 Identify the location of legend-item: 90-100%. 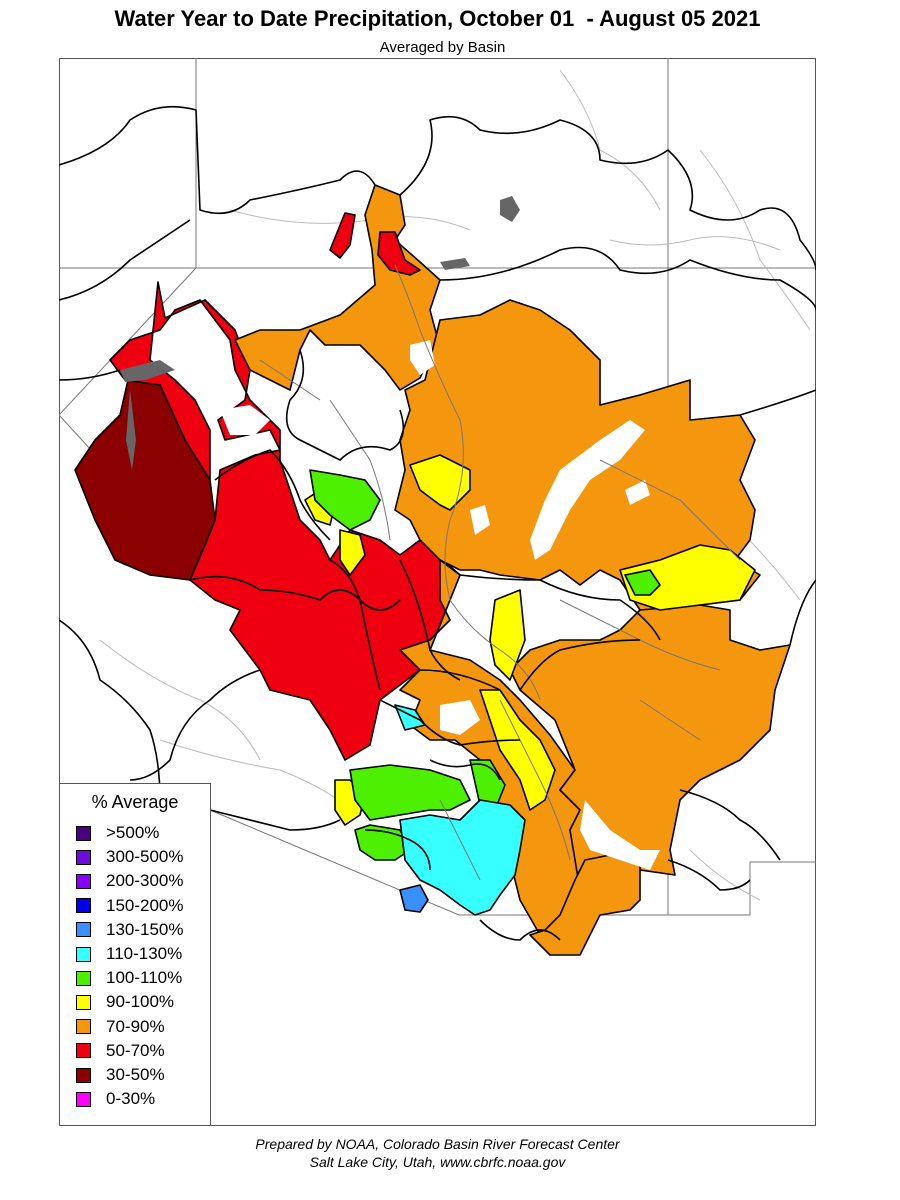
(125, 1002).